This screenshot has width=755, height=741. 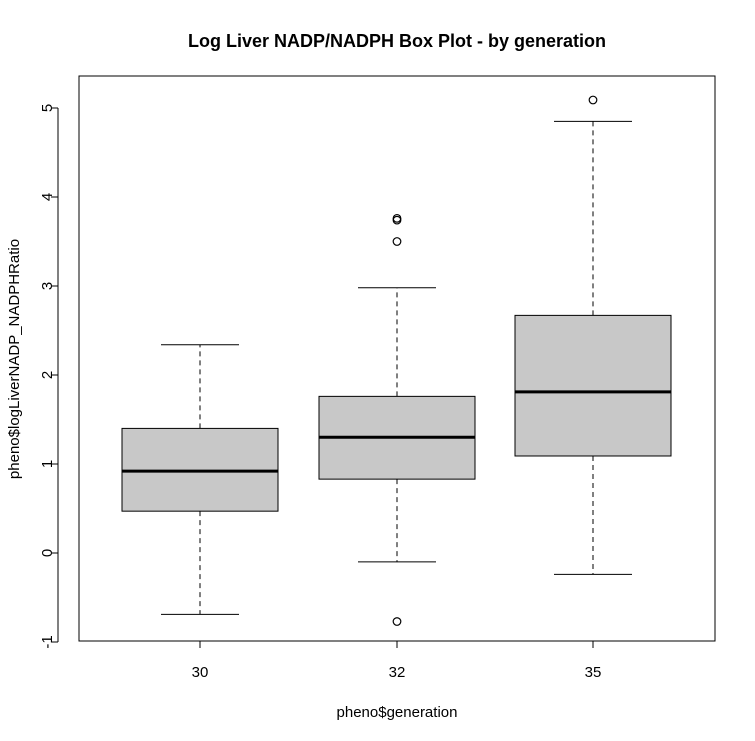 What do you see at coordinates (397, 712) in the screenshot?
I see `x-axis-label: pheno$generation` at bounding box center [397, 712].